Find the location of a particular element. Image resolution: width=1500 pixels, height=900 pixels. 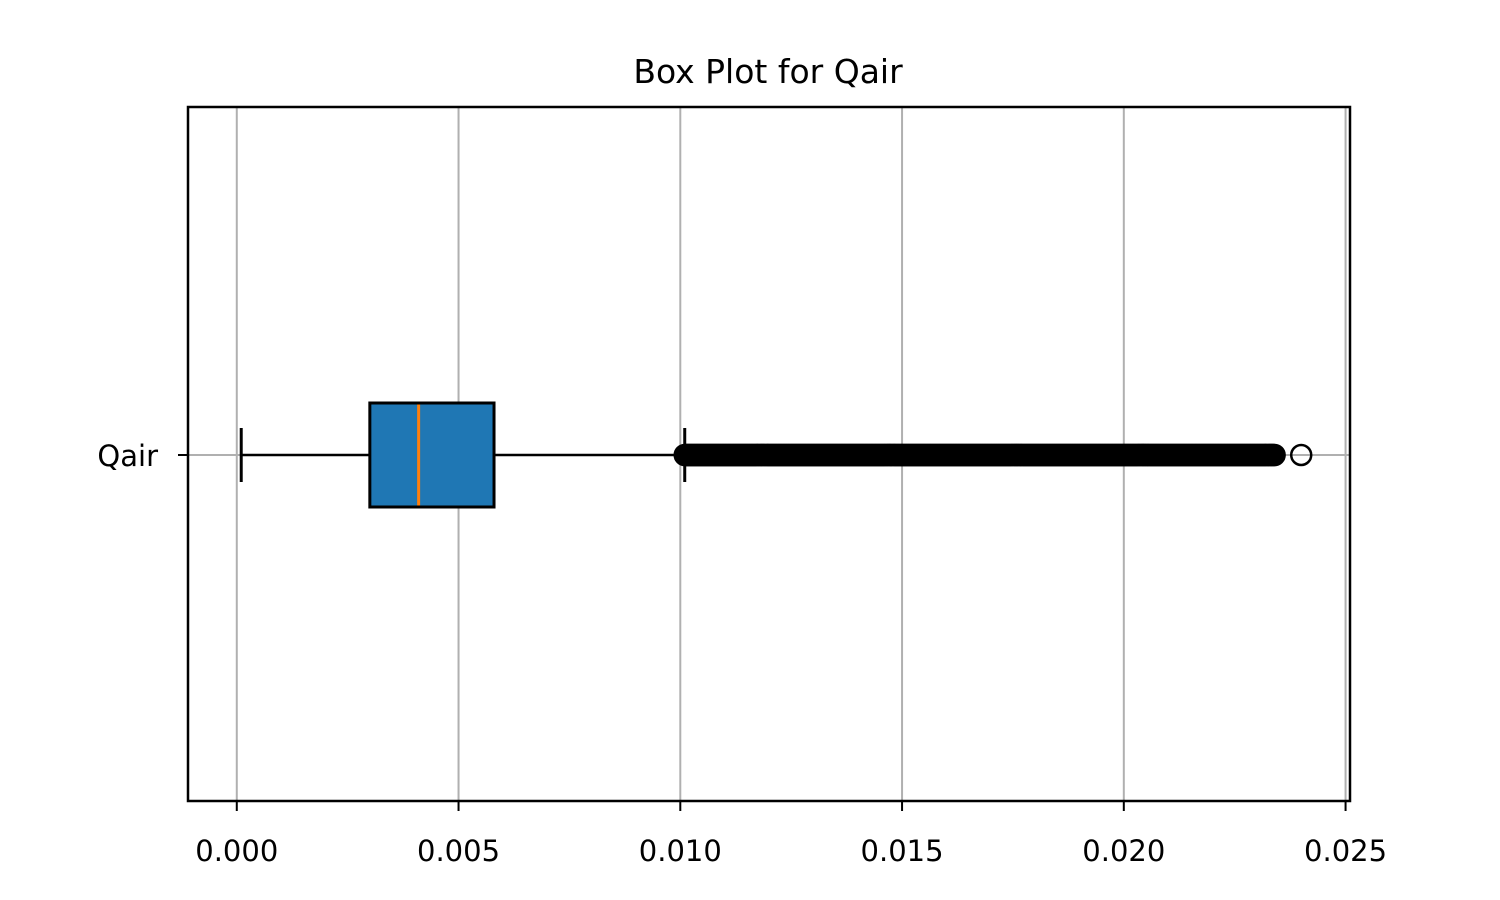

x-tick-label: 0.005 is located at coordinates (458, 851).